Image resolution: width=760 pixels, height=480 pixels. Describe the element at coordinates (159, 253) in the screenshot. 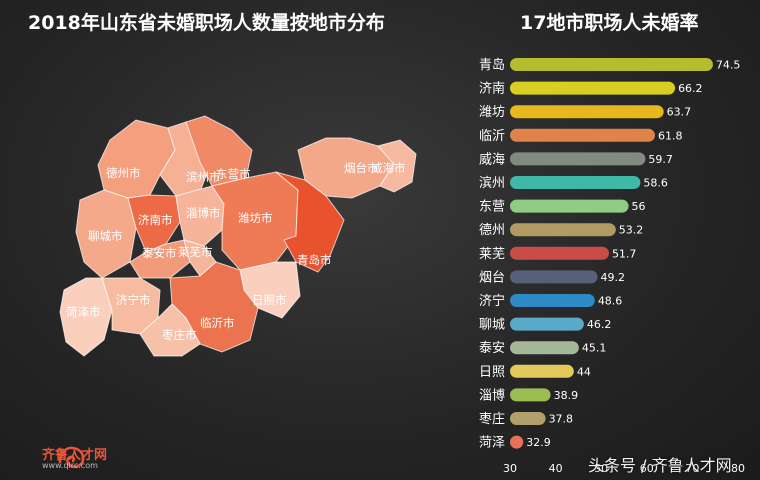

I see `map-region-label: 泰安市` at that location.